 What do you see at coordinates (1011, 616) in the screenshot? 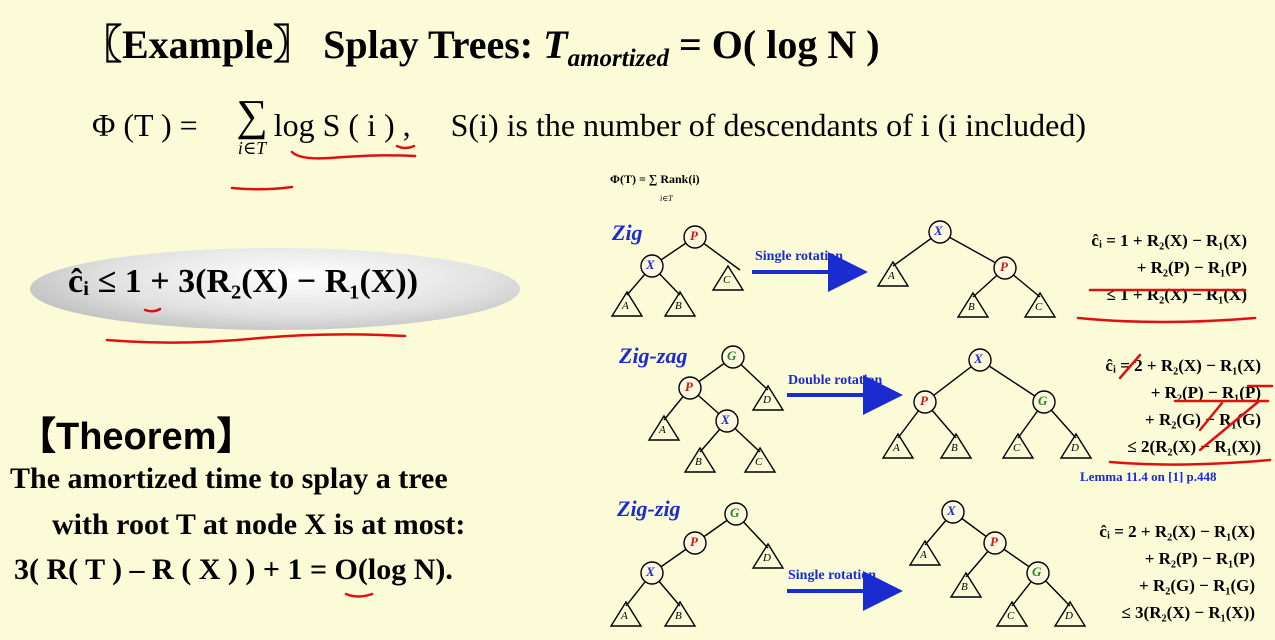
I see `zigzig-after-subtree-c: C` at bounding box center [1011, 616].